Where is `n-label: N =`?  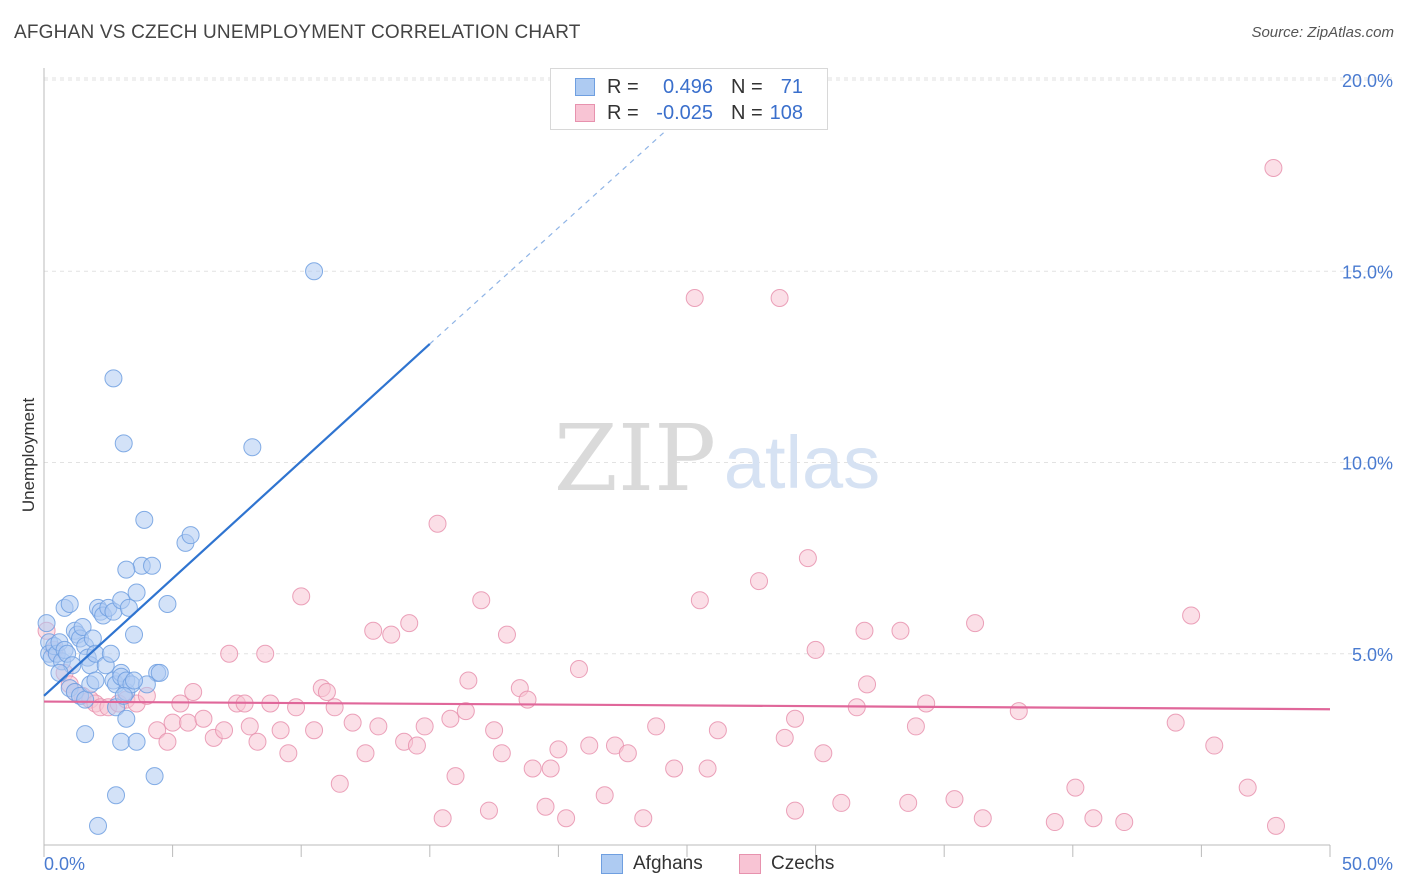
n-label: N = is located at coordinates (747, 112).